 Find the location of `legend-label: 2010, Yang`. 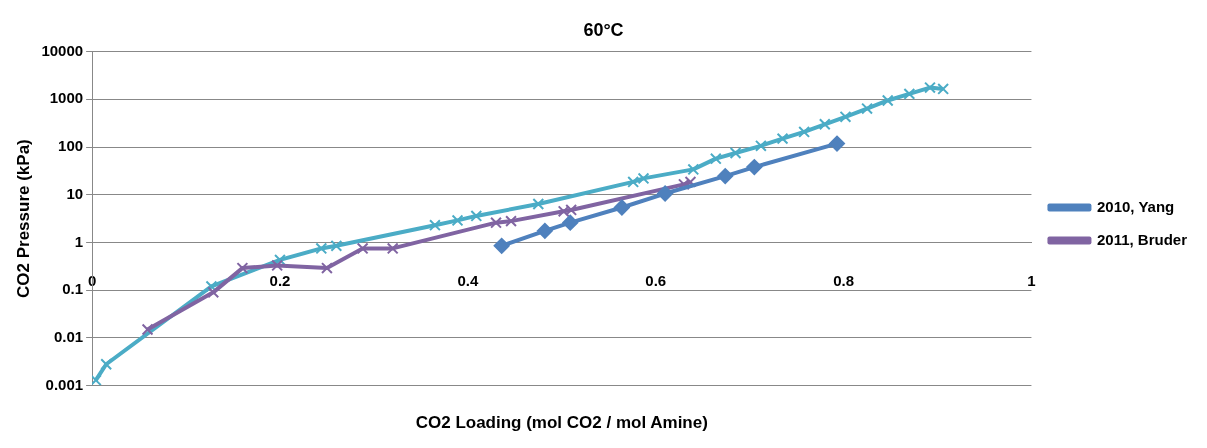

legend-label: 2010, Yang is located at coordinates (1135, 206).